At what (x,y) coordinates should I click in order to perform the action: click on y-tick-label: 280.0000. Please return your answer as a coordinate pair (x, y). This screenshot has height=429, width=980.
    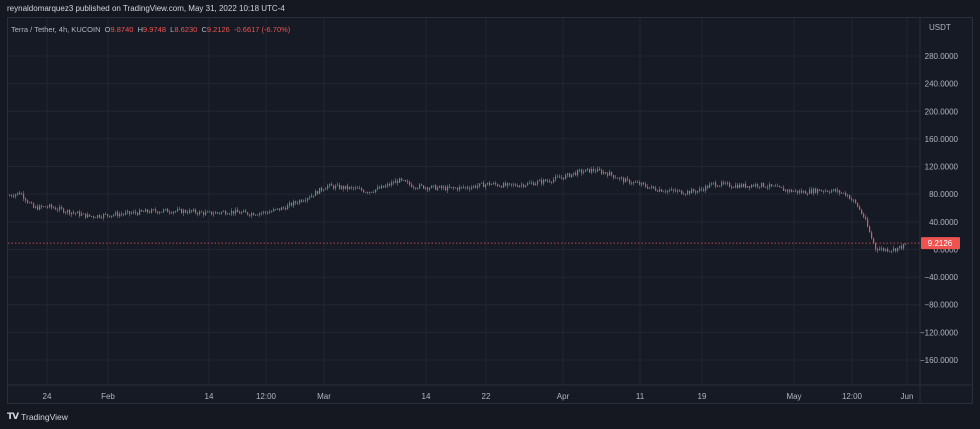
    Looking at the image, I should click on (942, 56).